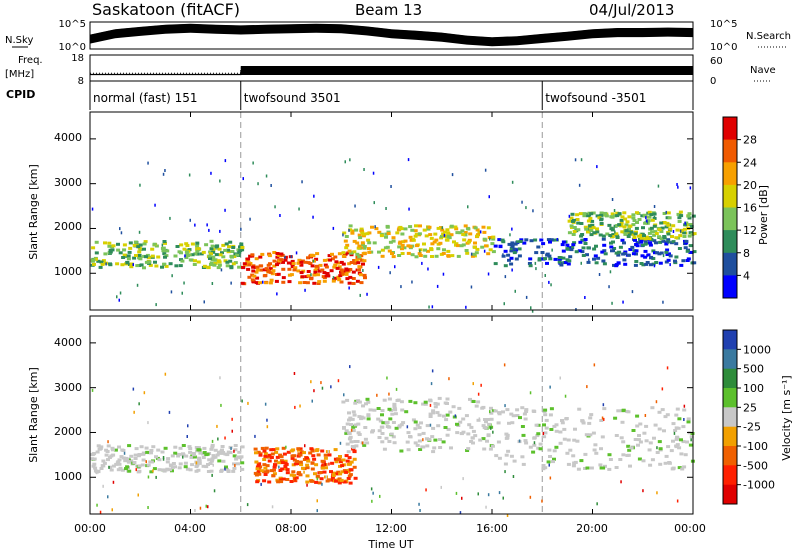 The height and width of the screenshot is (558, 800). Describe the element at coordinates (750, 185) in the screenshot. I see `colorbar-tick-label: 20` at that location.